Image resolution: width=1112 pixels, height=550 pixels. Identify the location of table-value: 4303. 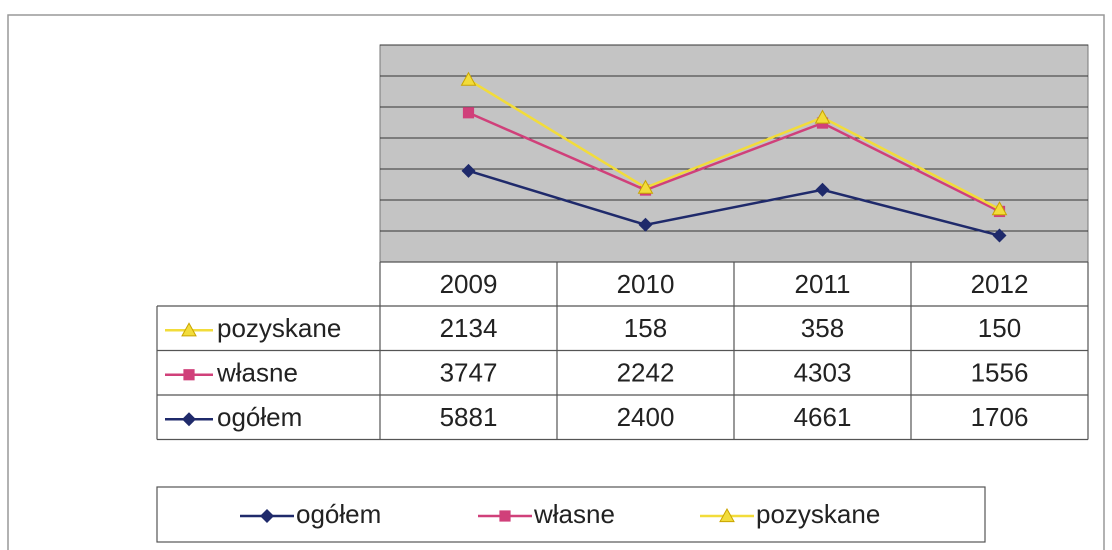
(823, 373).